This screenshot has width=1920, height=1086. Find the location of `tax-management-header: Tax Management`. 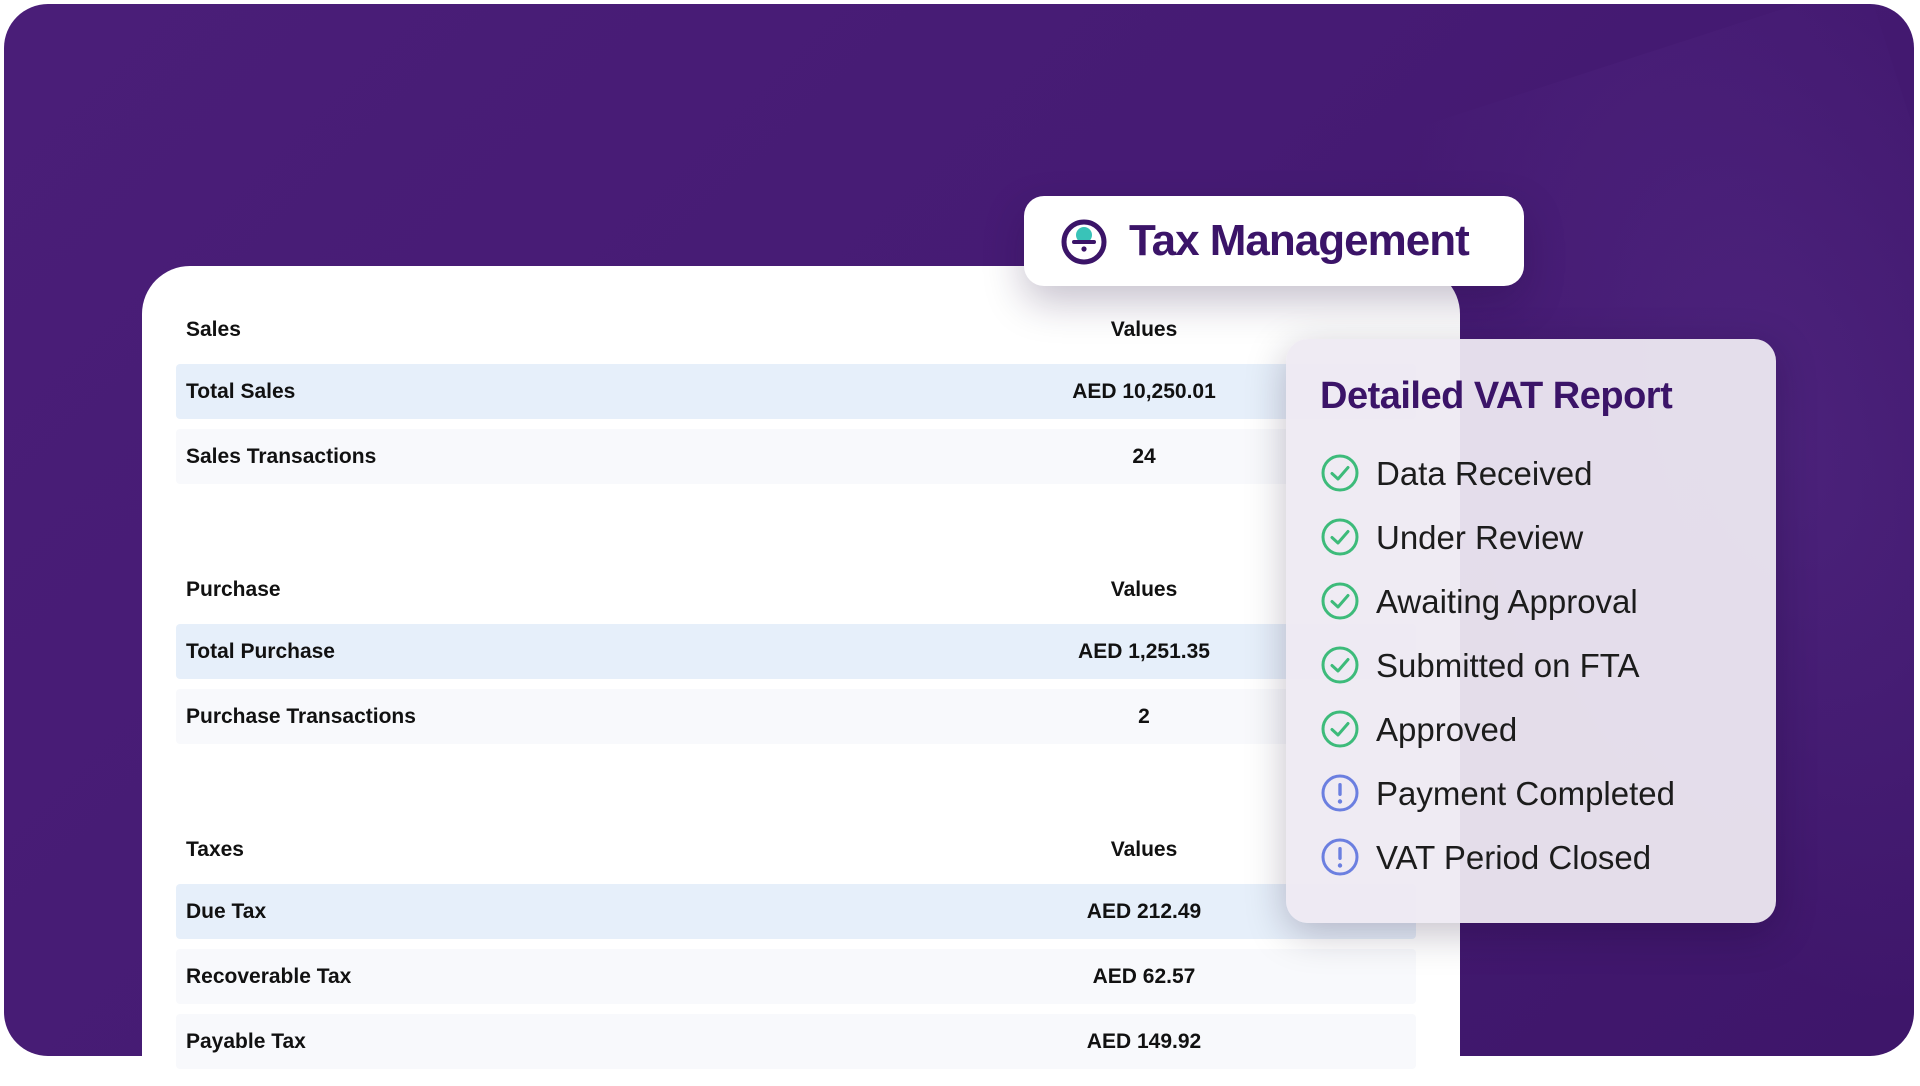

tax-management-header: Tax Management is located at coordinates (1274, 241).